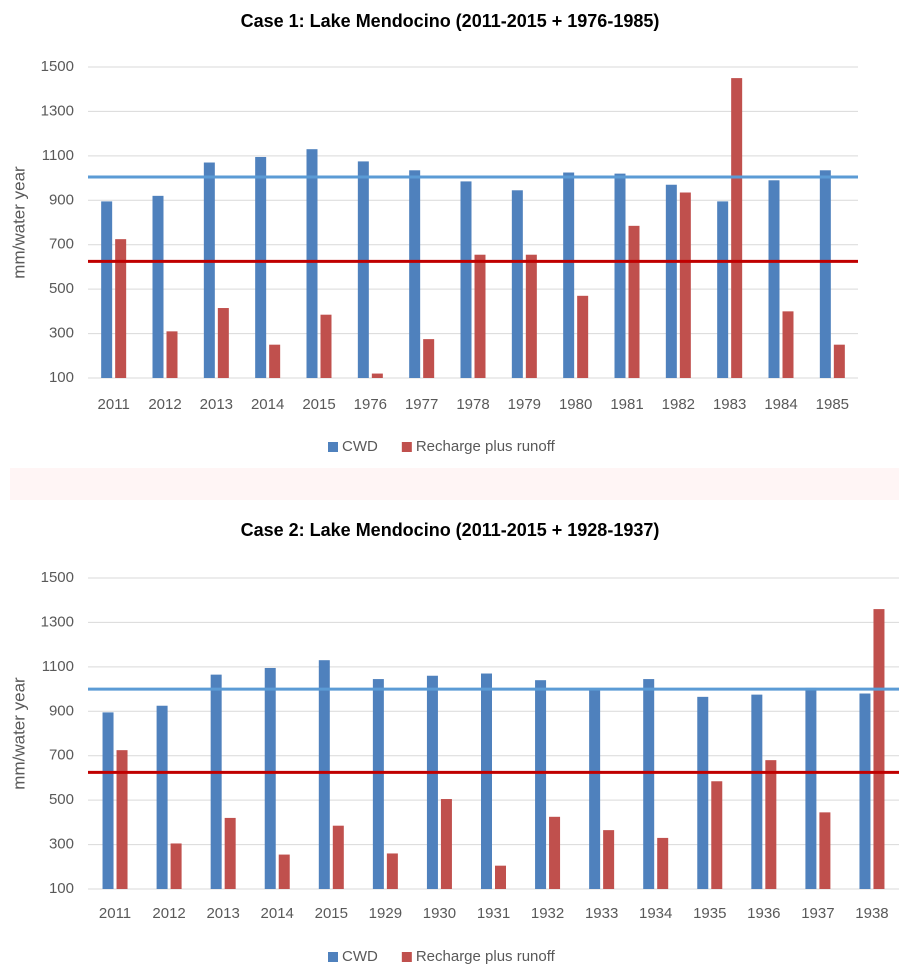 The height and width of the screenshot is (971, 899). I want to click on x-tick-label: 1930, so click(439, 913).